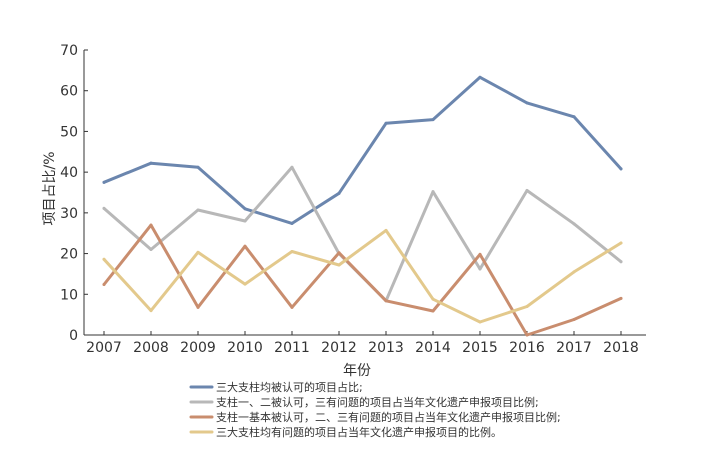 This screenshot has width=722, height=455. Describe the element at coordinates (289, 387) in the screenshot. I see `legend-label-1: 三大支柱均被认可的项目占比;` at that location.